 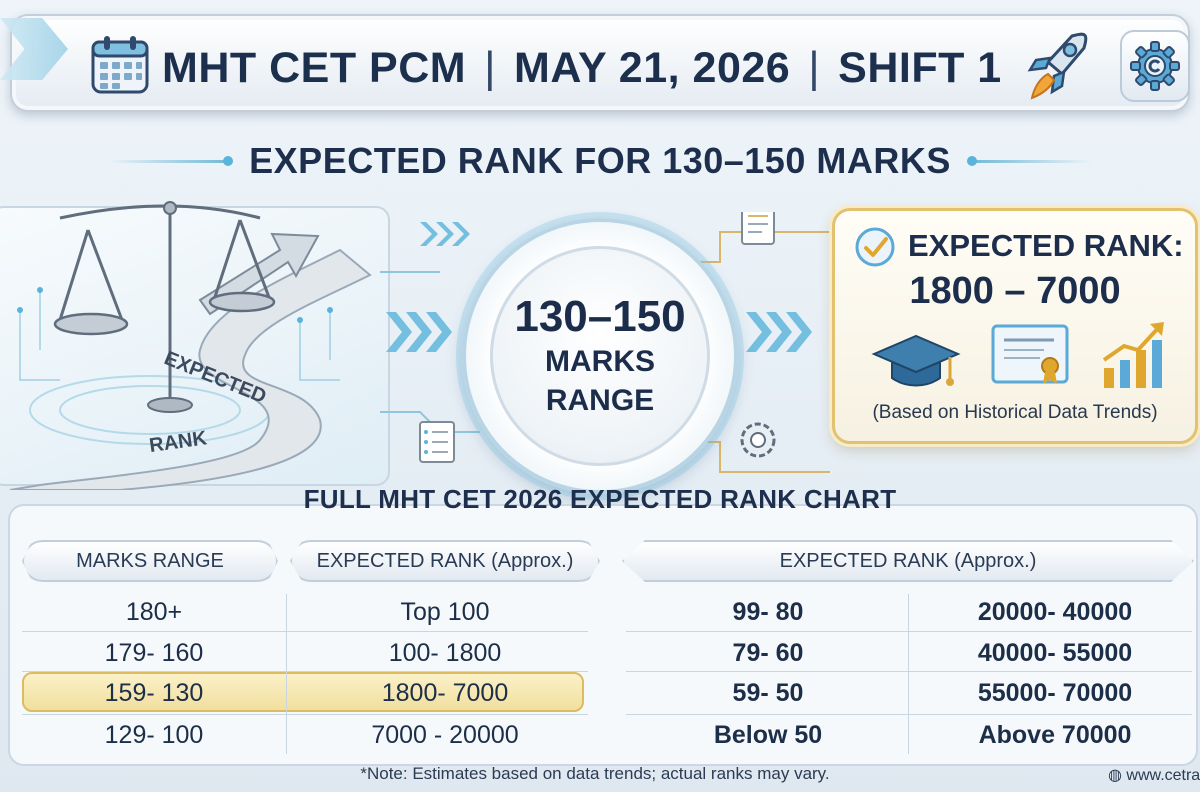 What do you see at coordinates (1055, 734) in the screenshot?
I see `table-cell-rank: Above 70000` at bounding box center [1055, 734].